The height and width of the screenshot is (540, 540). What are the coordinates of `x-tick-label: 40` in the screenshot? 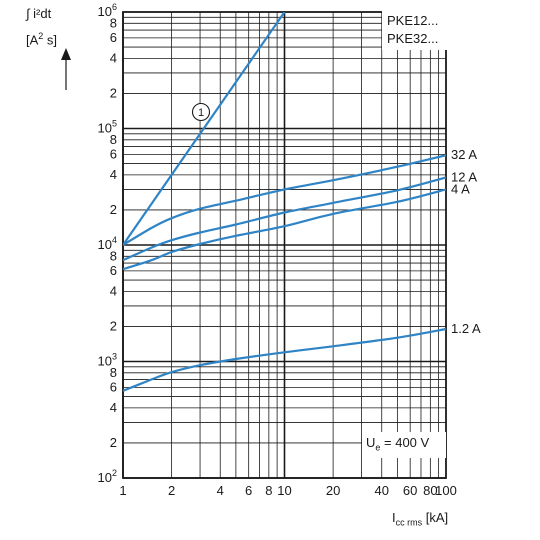 It's located at (381, 490).